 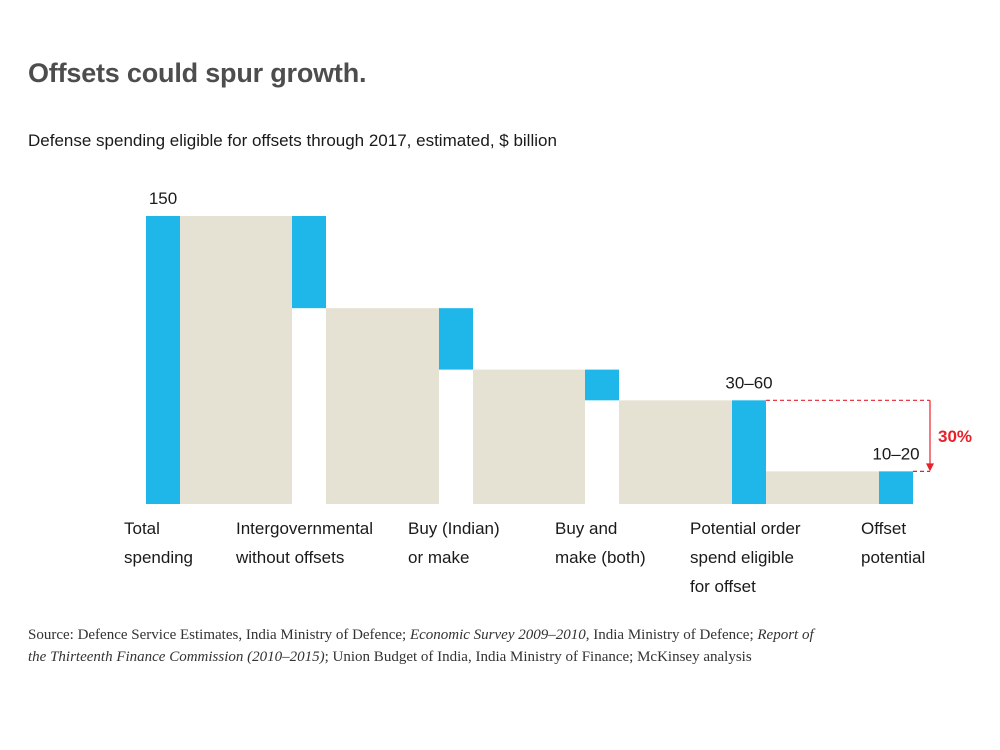 I want to click on chart-title: Offsets could spur growth., so click(x=197, y=73).